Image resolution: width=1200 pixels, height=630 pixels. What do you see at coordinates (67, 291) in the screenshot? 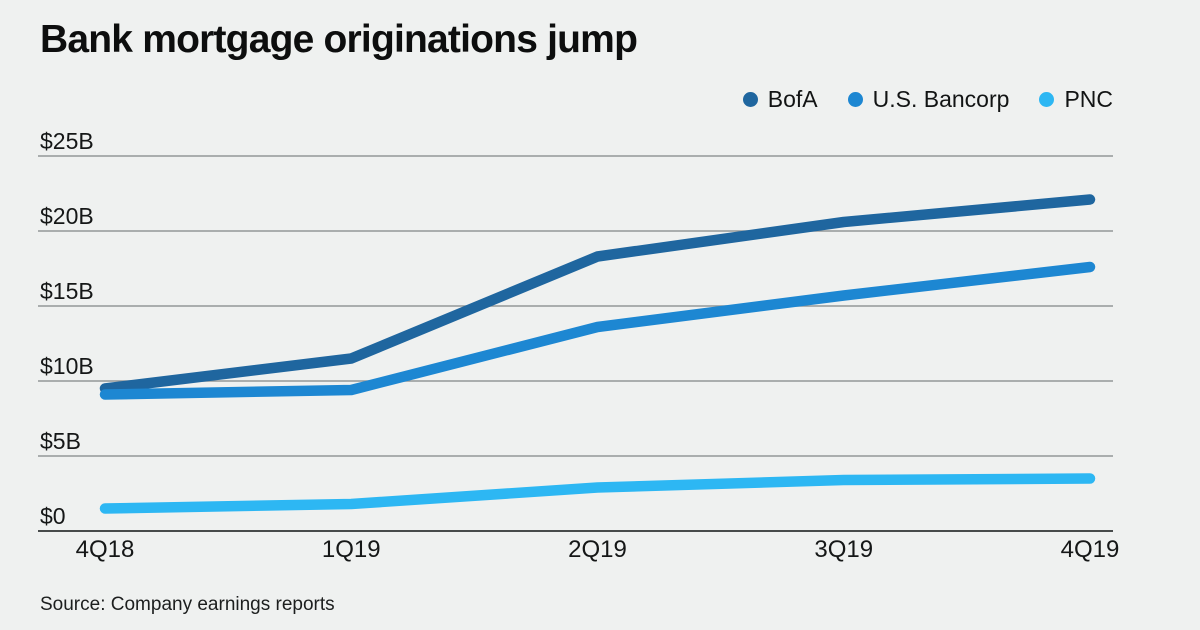
I see `y-tick-label: $15B` at bounding box center [67, 291].